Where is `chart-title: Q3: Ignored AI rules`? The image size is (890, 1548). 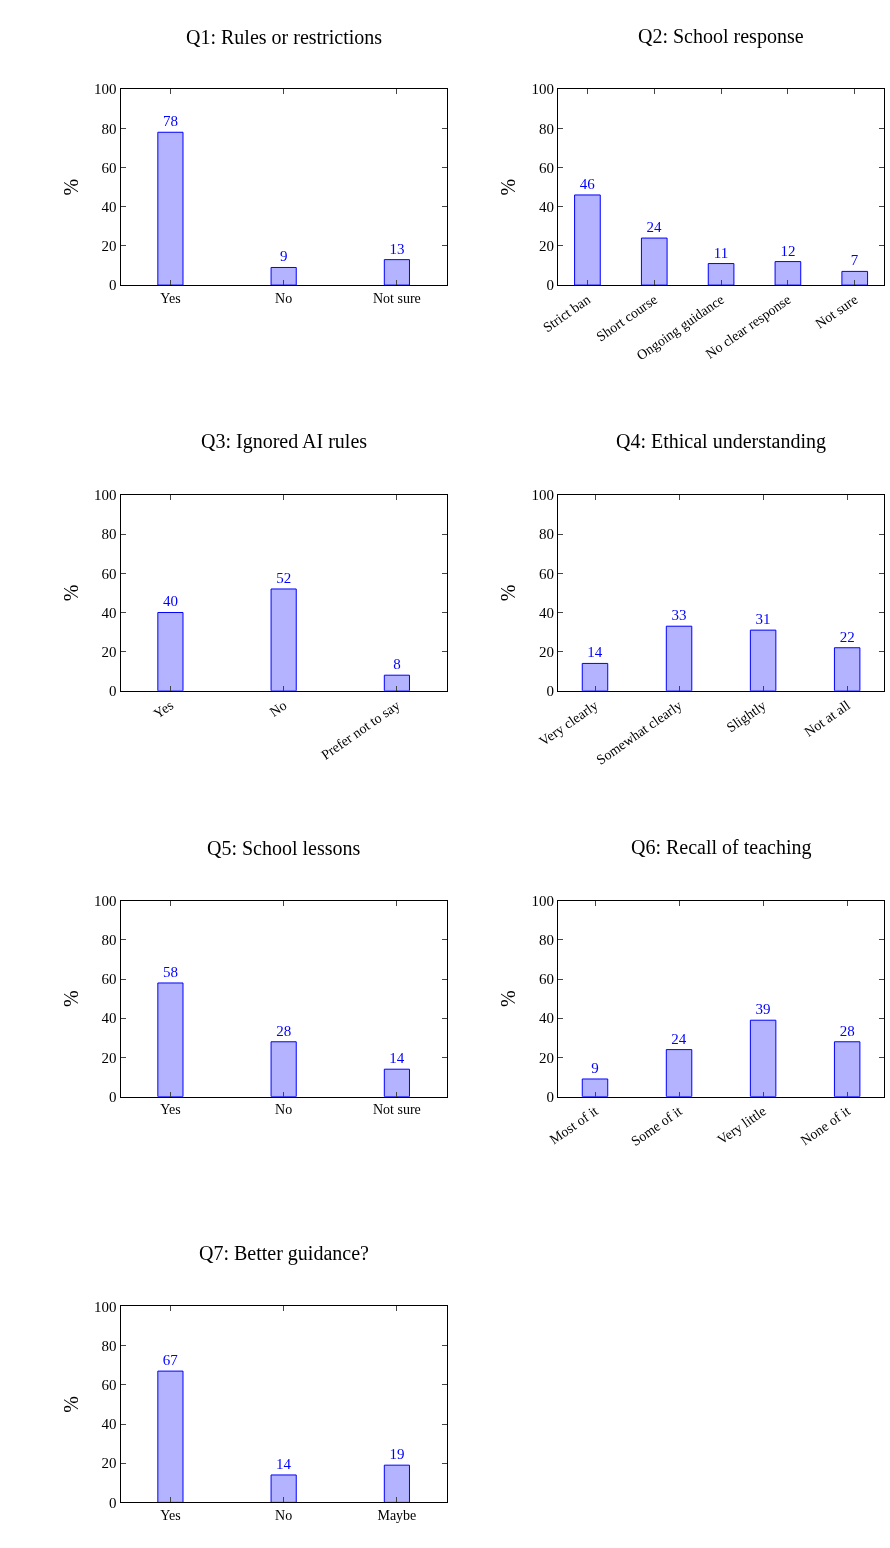
chart-title: Q3: Ignored AI rules is located at coordinates (284, 441).